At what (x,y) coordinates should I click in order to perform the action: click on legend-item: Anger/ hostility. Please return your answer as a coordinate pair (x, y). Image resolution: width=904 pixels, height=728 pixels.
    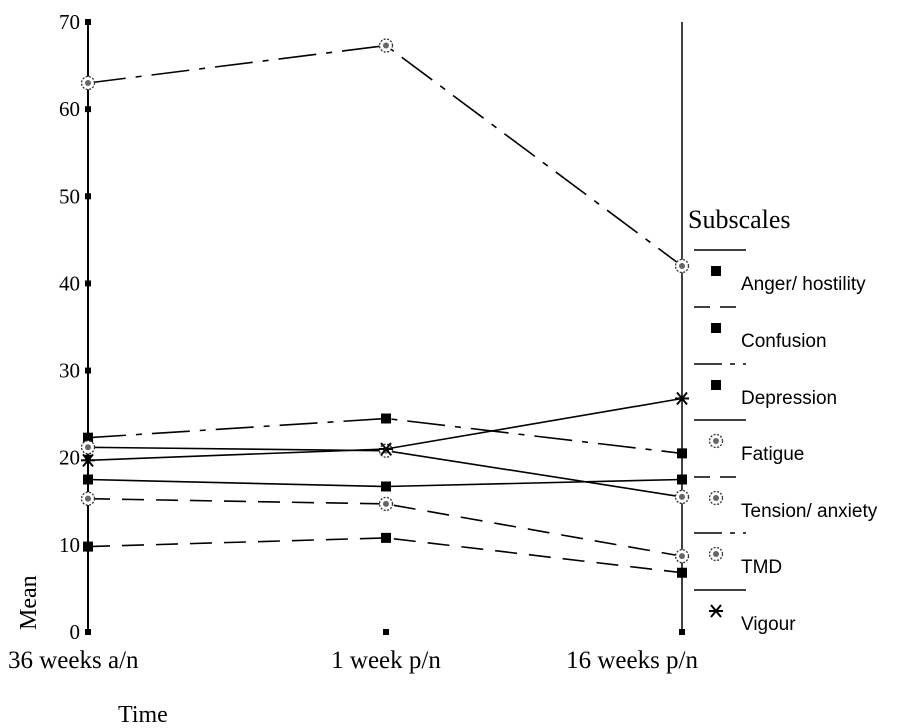
    Looking at the image, I should click on (780, 272).